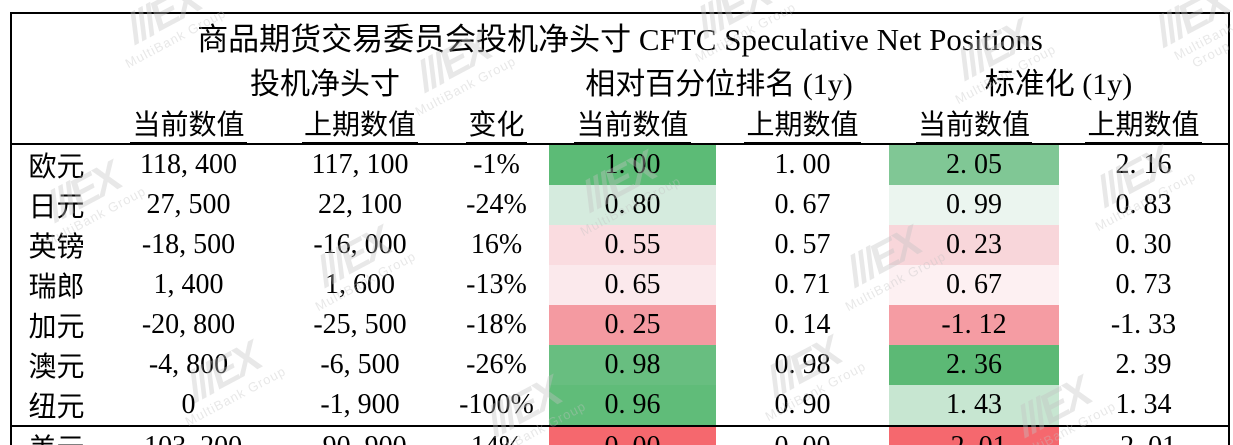 This screenshot has height=445, width=1233. Describe the element at coordinates (360, 164) in the screenshot. I see `cell-previous: 117, 100` at that location.